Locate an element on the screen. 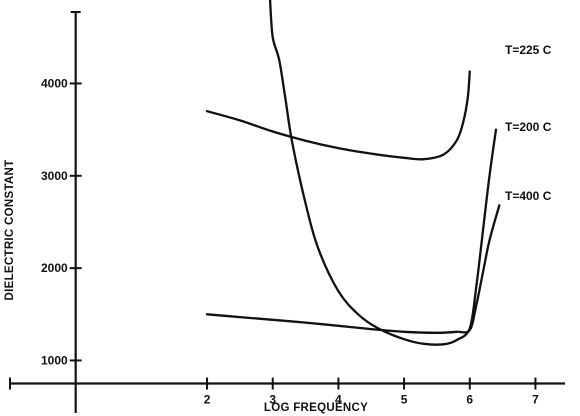  y-axis-title: DIELECTRIC CONSTANT is located at coordinates (10, 230).